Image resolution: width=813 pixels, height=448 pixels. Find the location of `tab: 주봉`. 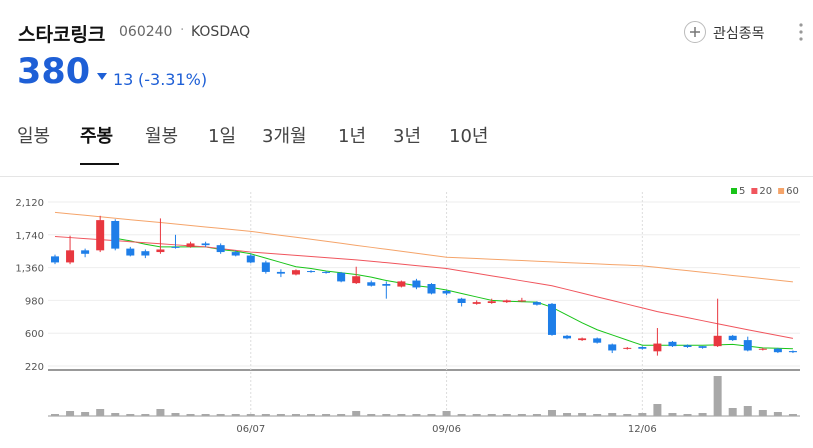

tab: 주봉 is located at coordinates (97, 136).